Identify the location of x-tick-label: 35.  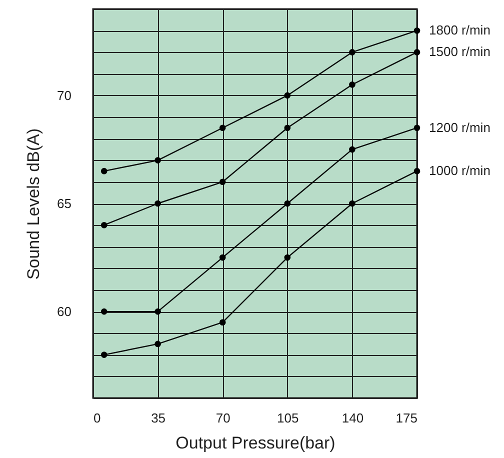
(158, 418).